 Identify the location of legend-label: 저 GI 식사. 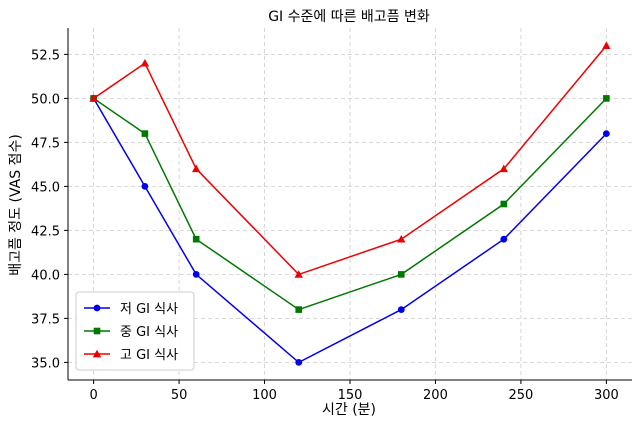
(149, 309).